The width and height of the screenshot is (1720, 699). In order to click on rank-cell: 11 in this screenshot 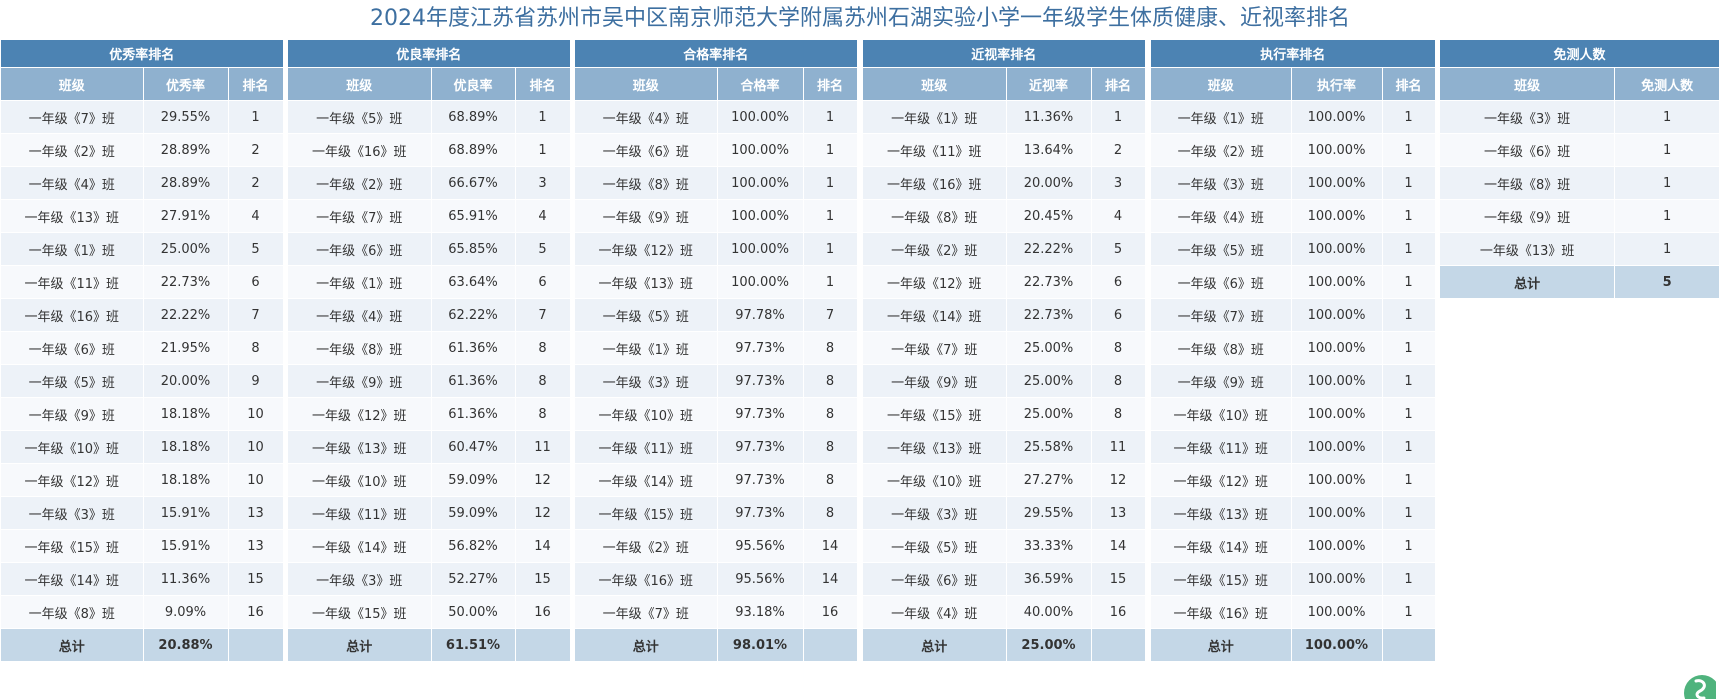, I will do `click(543, 447)`.